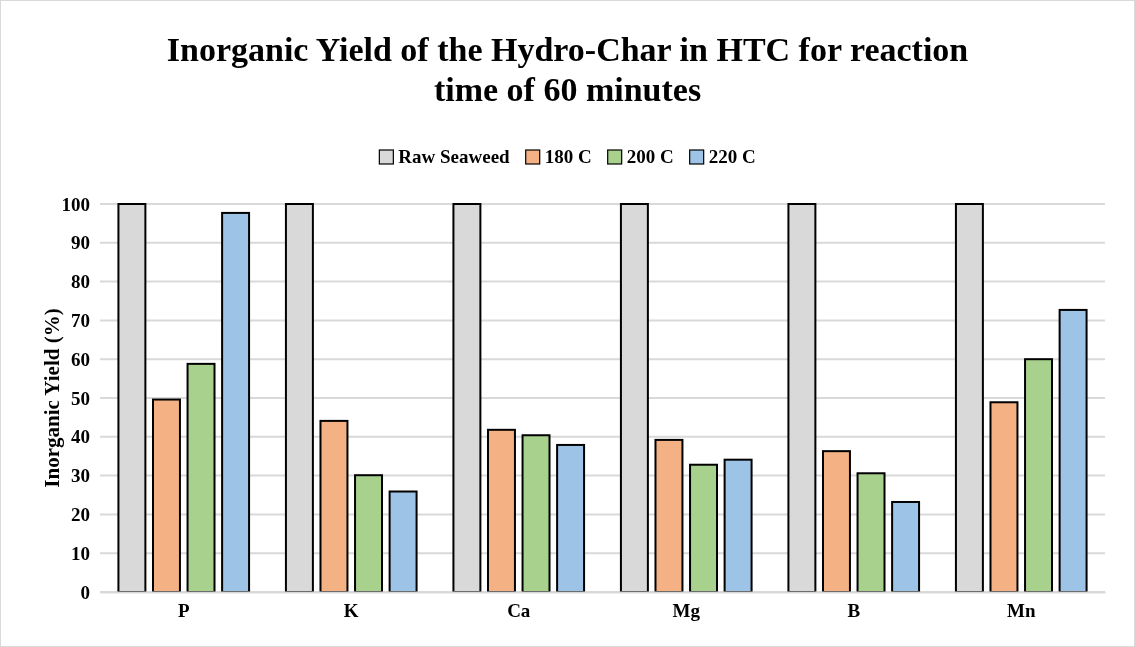 This screenshot has height=647, width=1135. What do you see at coordinates (80, 514) in the screenshot?
I see `y-tick-label: 20` at bounding box center [80, 514].